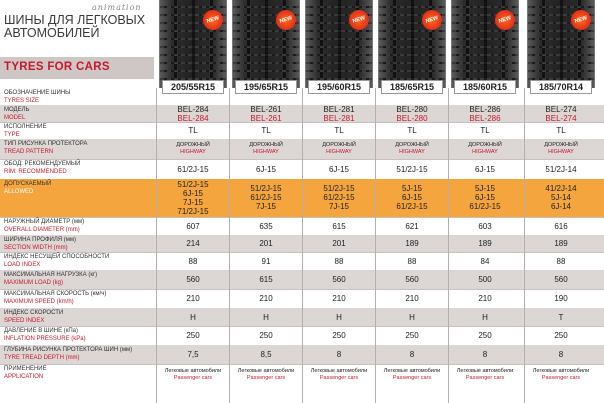  I want to click on rim-allowed-value: 61/2J-15, so click(412, 206).